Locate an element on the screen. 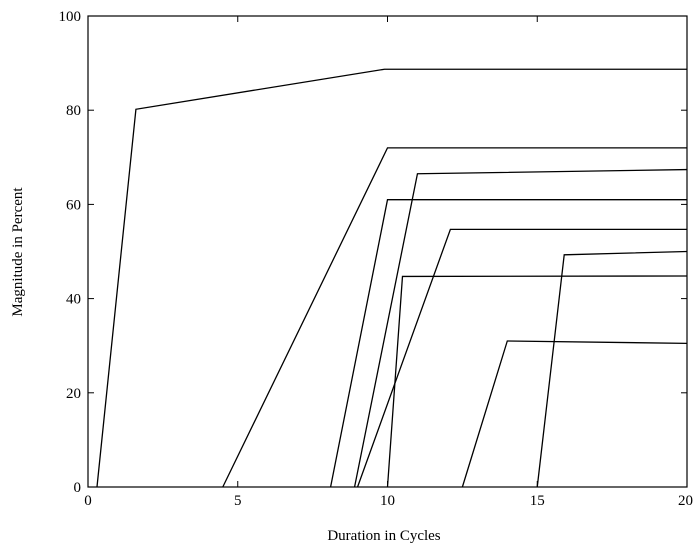 This screenshot has width=694, height=555. y-tick-label: 100 is located at coordinates (70, 17).